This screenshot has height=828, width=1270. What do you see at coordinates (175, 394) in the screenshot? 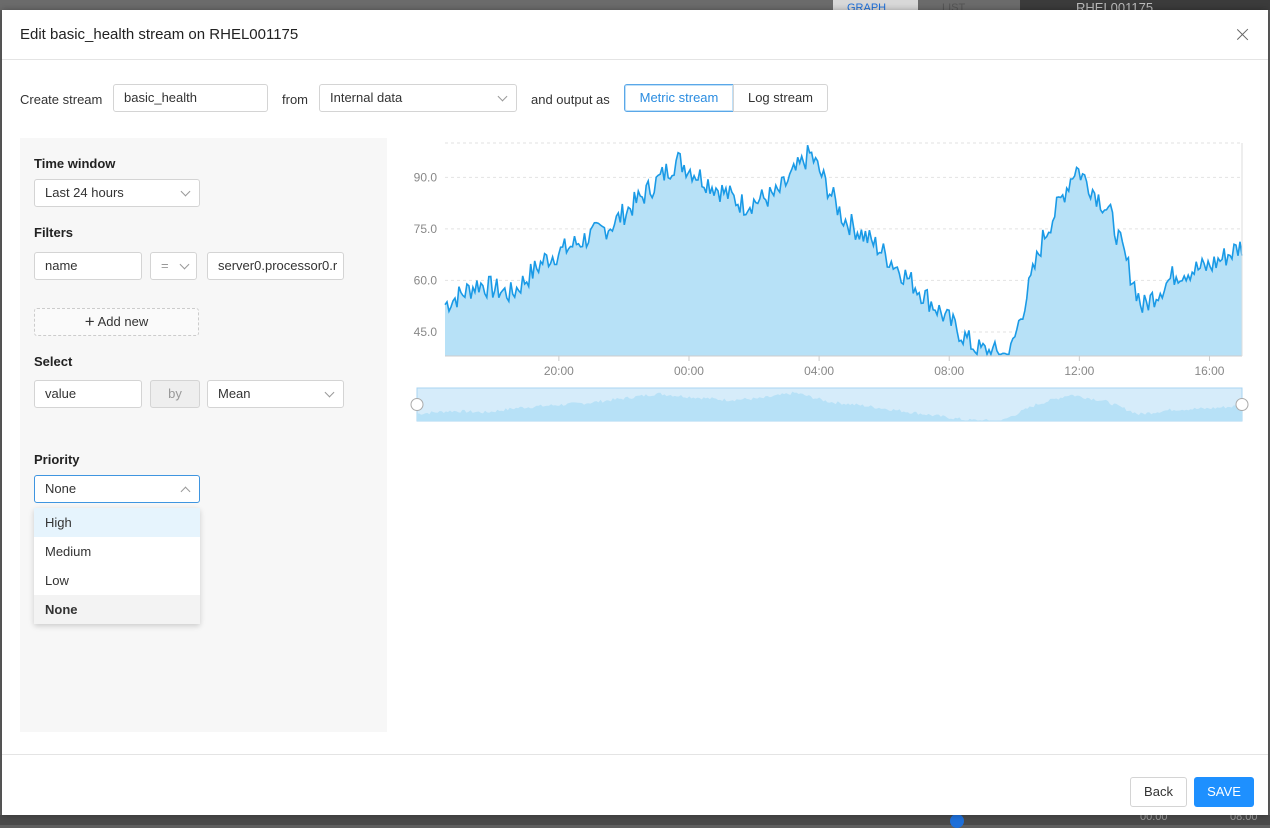
I see `by-label: by` at bounding box center [175, 394].